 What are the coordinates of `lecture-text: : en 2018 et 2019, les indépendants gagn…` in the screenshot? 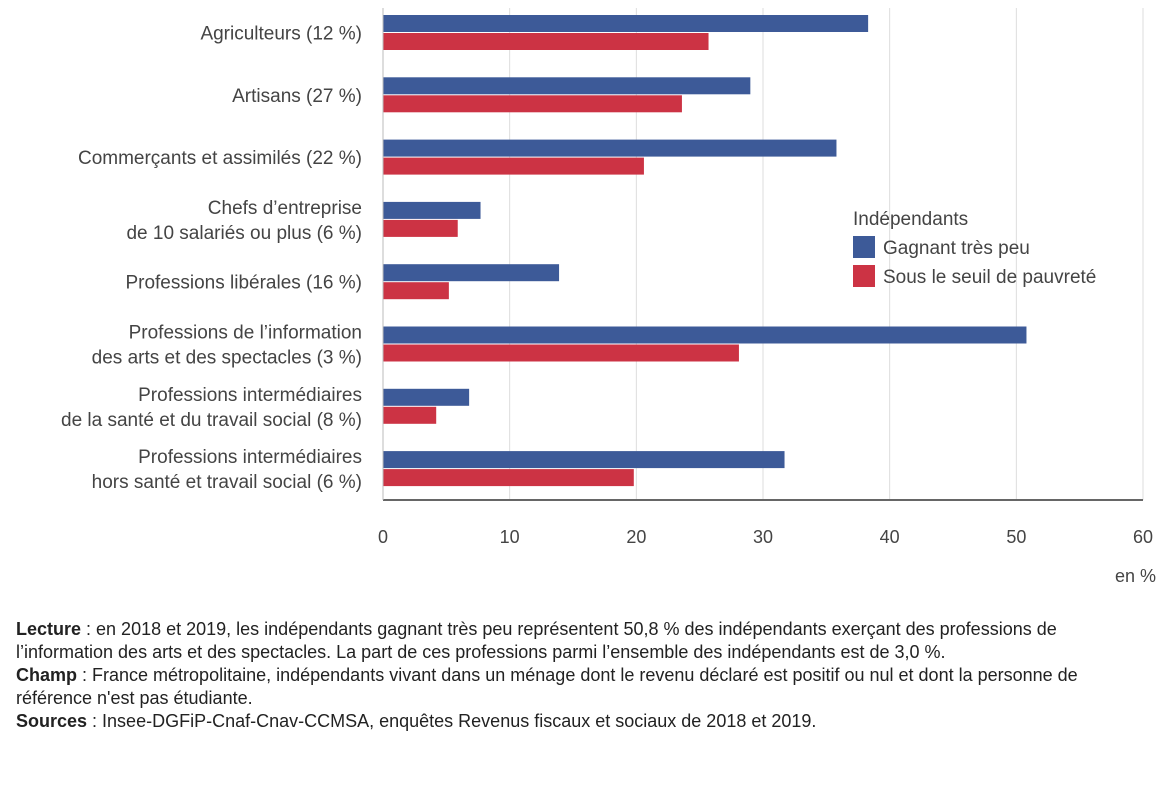 It's located at (536, 640).